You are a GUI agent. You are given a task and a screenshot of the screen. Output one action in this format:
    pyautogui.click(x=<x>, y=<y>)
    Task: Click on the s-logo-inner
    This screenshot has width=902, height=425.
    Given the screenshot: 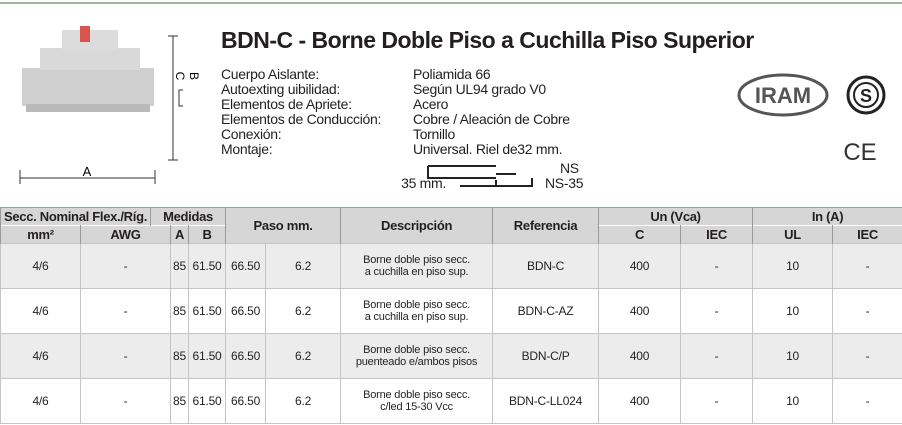 What is the action you would take?
    pyautogui.click(x=866, y=95)
    